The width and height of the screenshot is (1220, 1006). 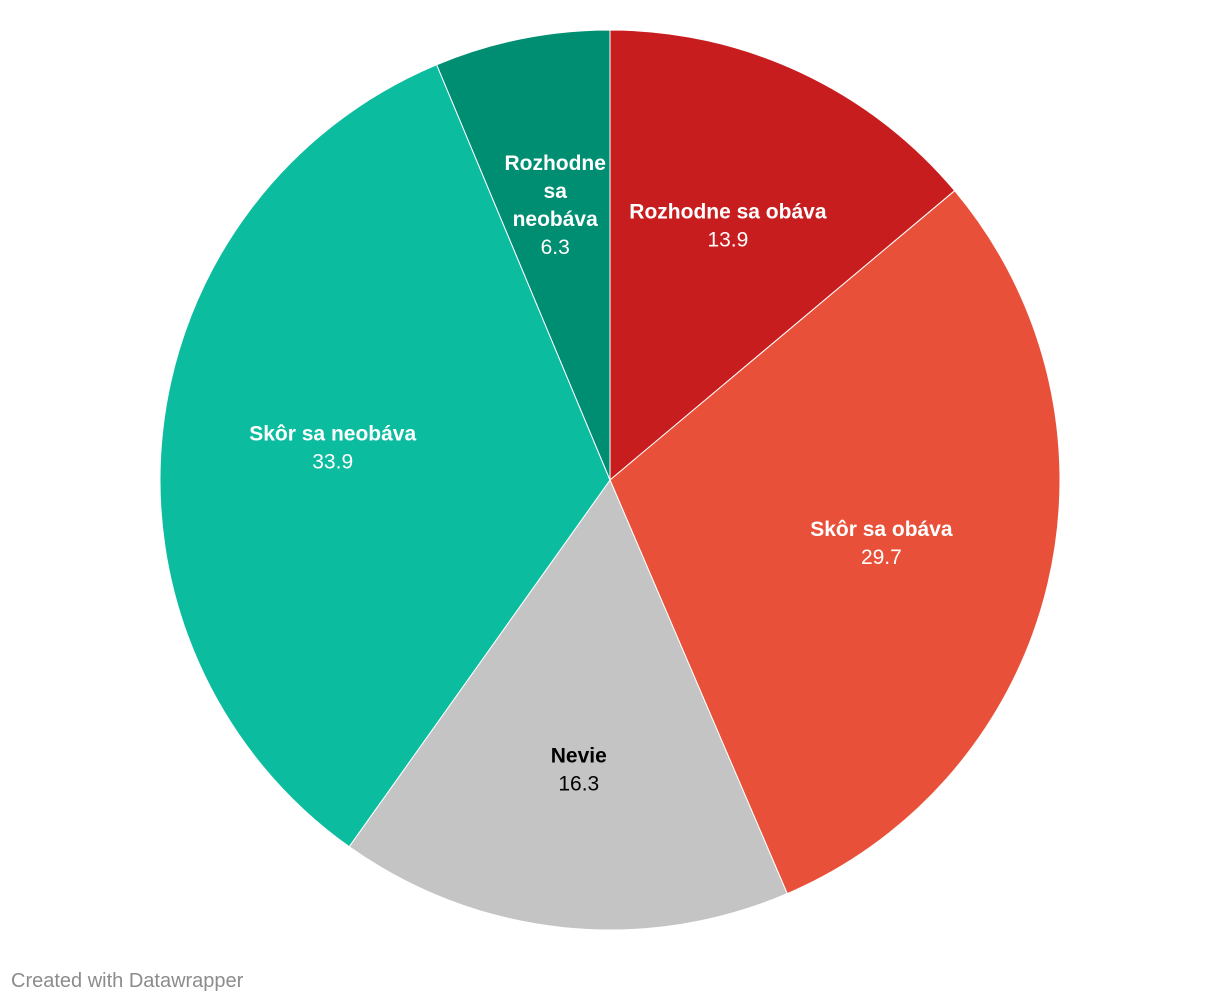 What do you see at coordinates (332, 462) in the screenshot?
I see `slice-value-label: 33.9` at bounding box center [332, 462].